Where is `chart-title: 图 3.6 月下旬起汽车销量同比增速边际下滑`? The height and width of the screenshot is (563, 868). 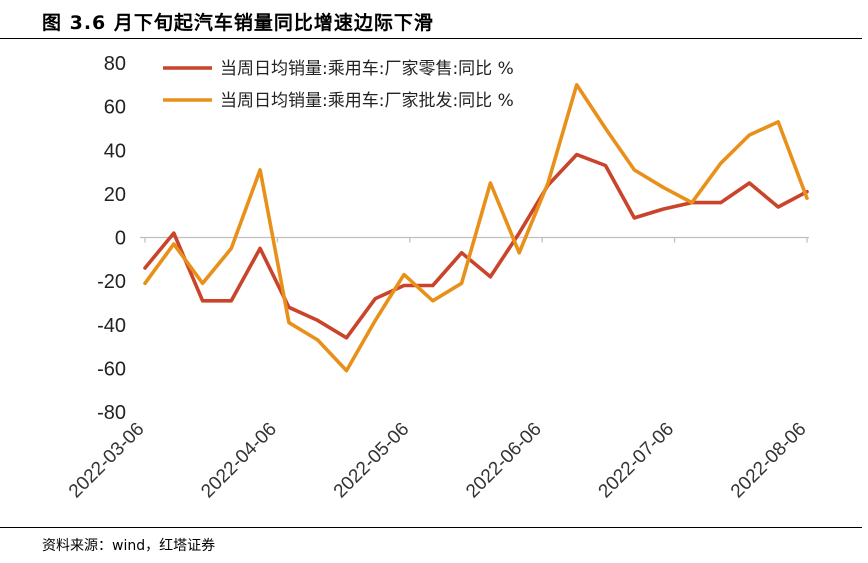 chart-title: 图 3.6 月下旬起汽车销量同比增速边际下滑 is located at coordinates (238, 23).